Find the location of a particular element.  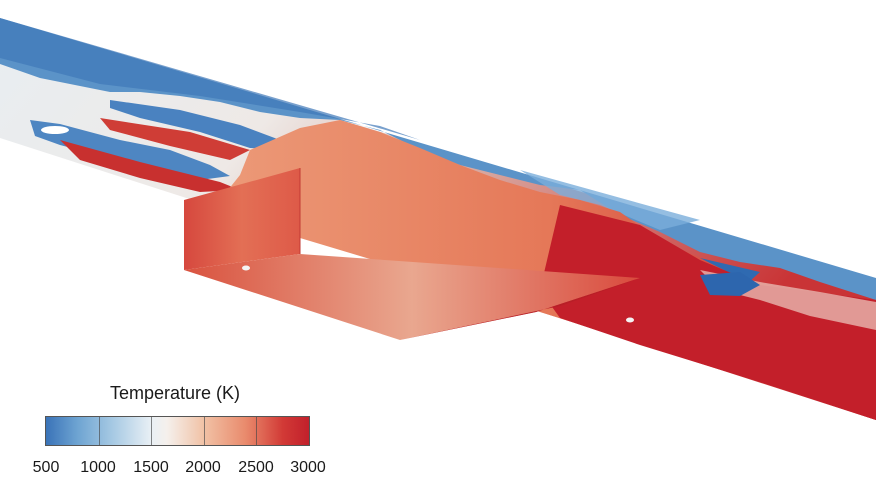

injector-port-right is located at coordinates (630, 320).